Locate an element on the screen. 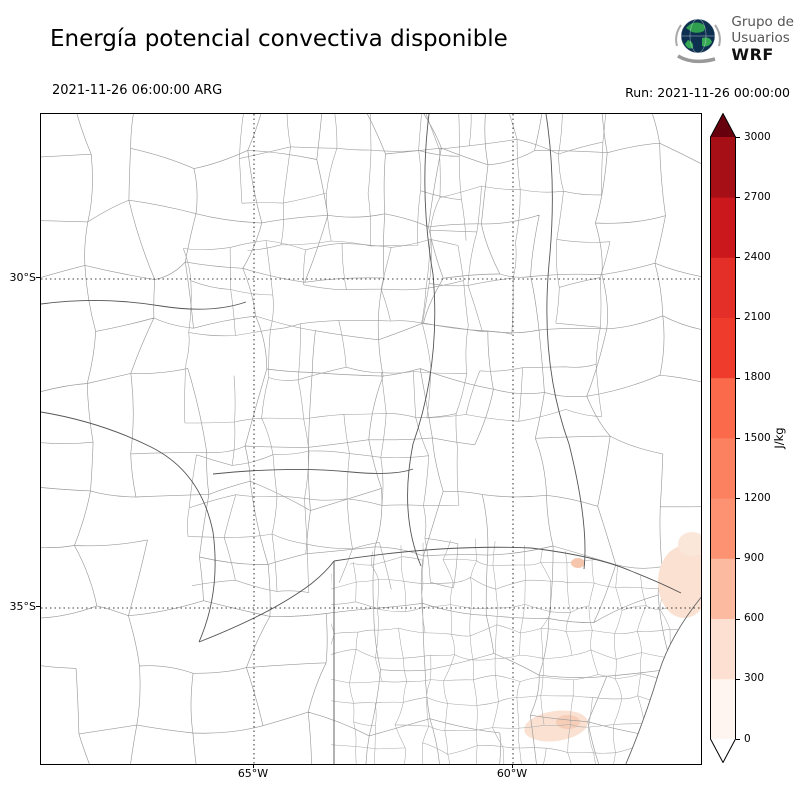  colorbar-tick-label: 1500 is located at coordinates (757, 437).